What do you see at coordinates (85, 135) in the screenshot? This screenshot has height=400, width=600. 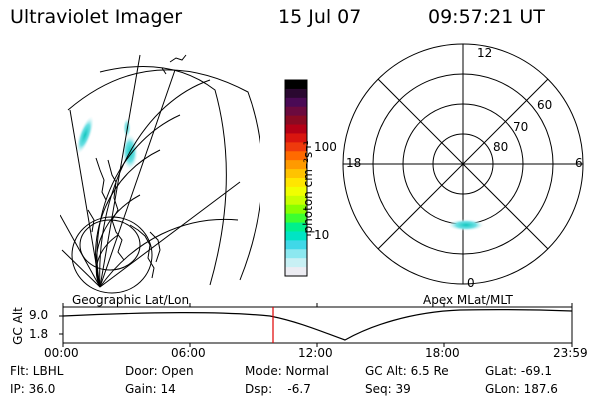 I see `aurora-emission-faint` at bounding box center [85, 135].